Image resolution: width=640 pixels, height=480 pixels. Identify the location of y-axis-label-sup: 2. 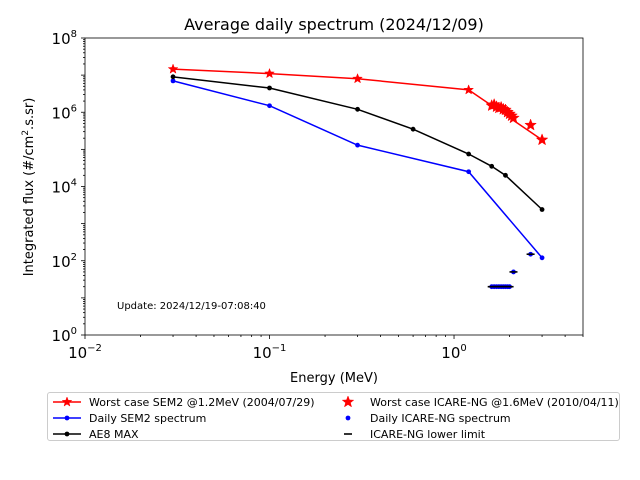
(26, 133).